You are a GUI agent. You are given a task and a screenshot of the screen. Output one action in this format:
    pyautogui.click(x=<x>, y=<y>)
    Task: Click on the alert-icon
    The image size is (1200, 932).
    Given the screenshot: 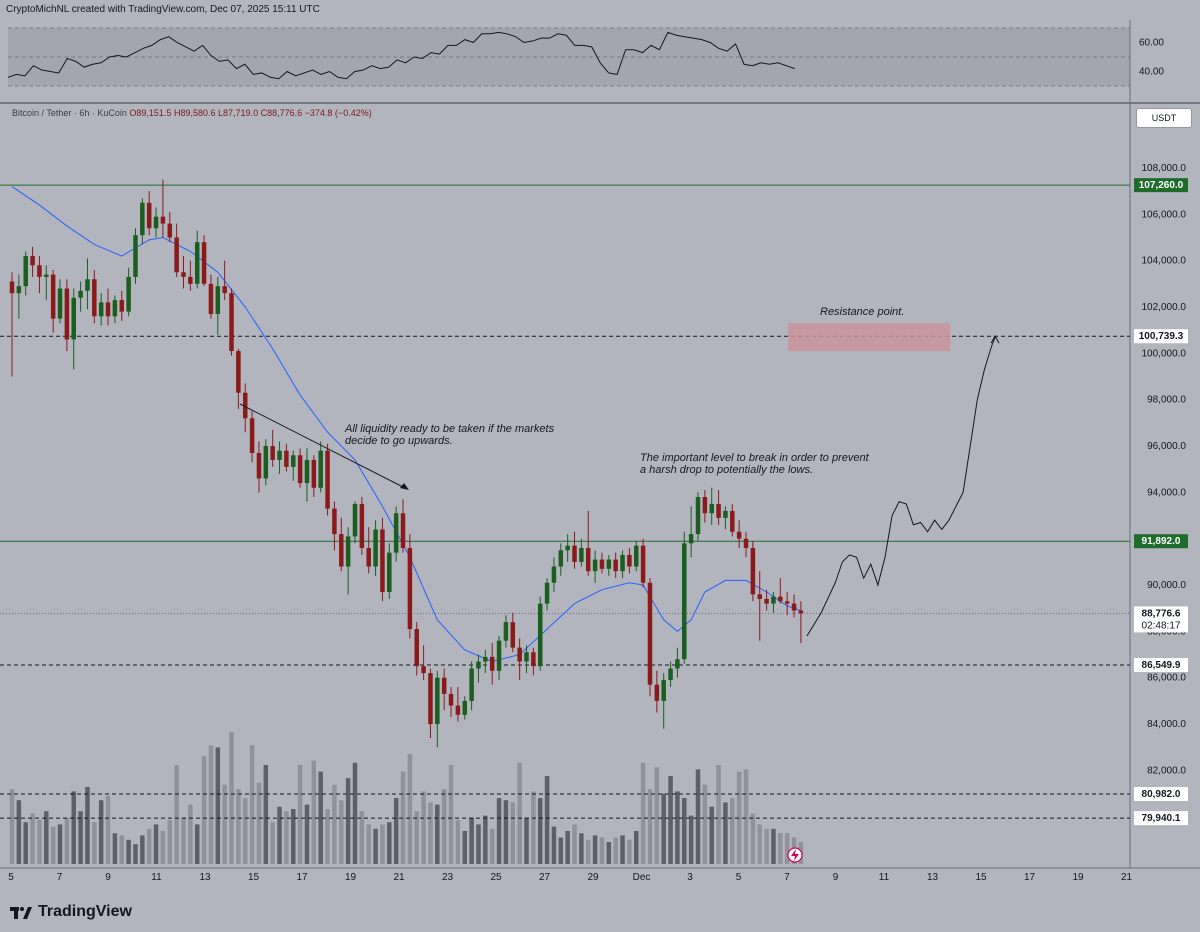 What is the action you would take?
    pyautogui.click(x=795, y=855)
    